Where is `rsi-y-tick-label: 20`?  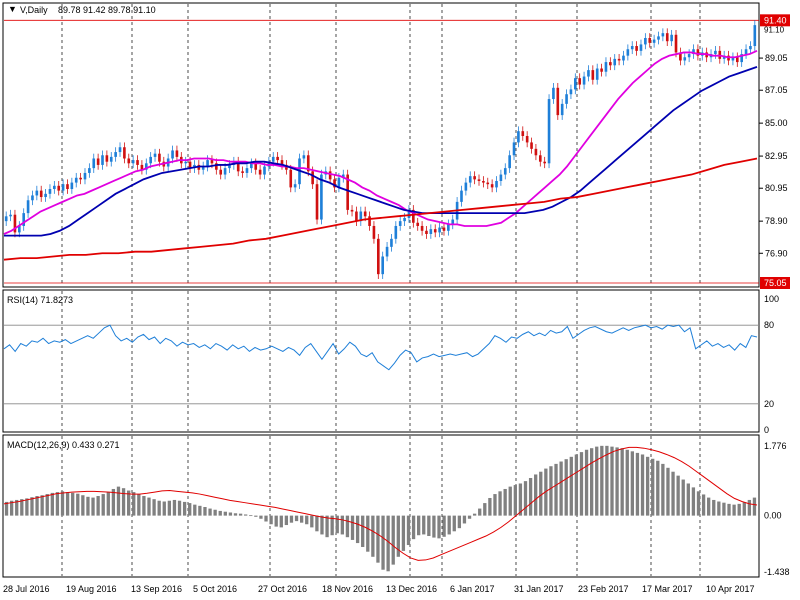 rsi-y-tick-label: 20 is located at coordinates (769, 404).